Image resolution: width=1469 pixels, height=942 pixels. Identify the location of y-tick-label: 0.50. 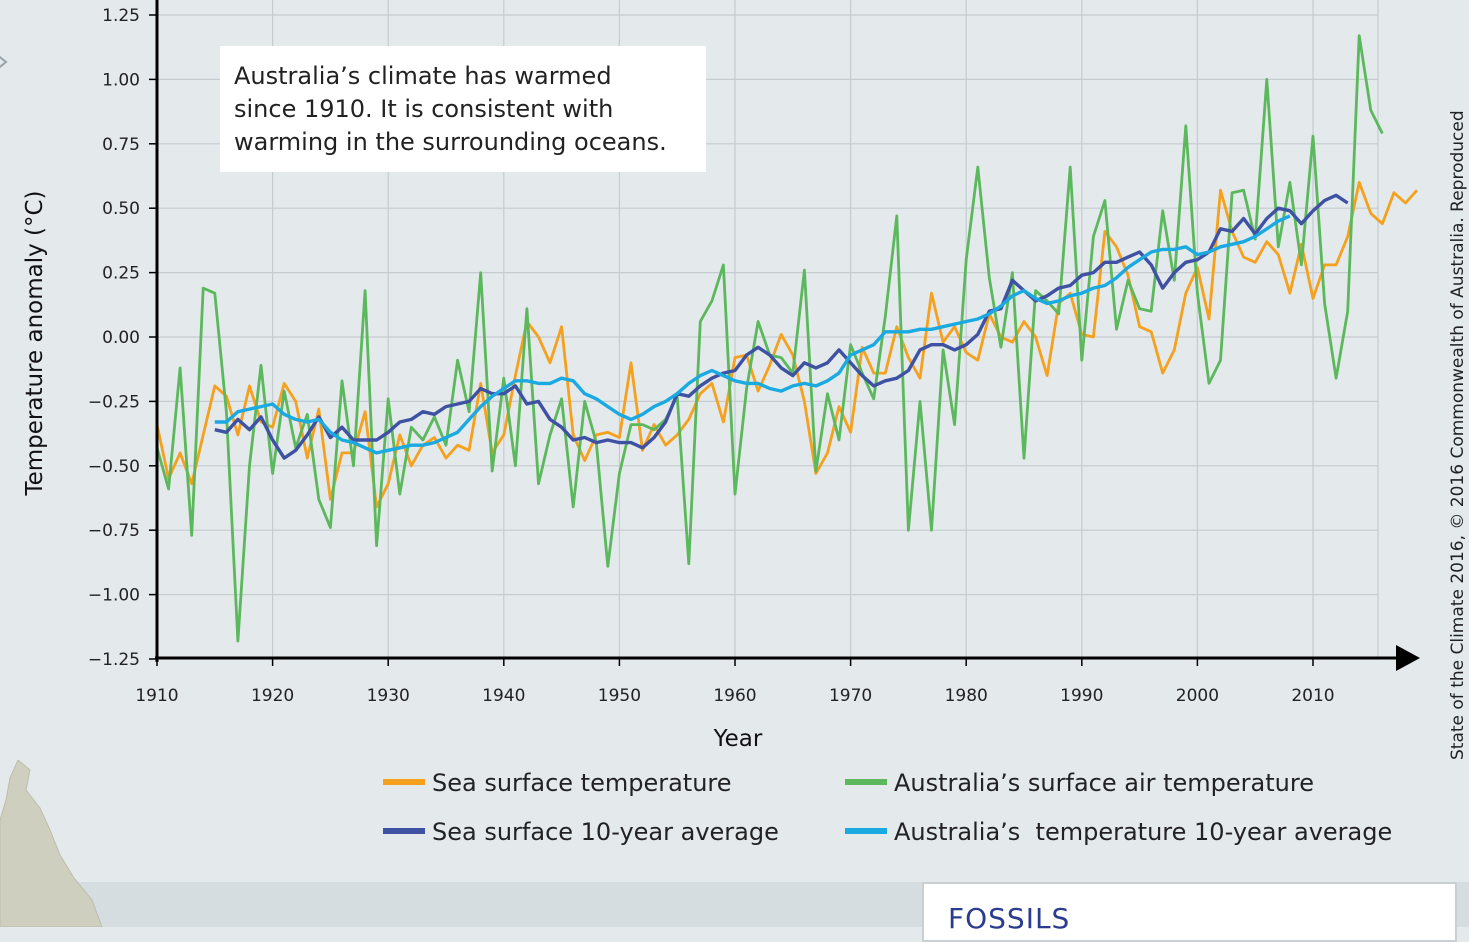
(121, 209).